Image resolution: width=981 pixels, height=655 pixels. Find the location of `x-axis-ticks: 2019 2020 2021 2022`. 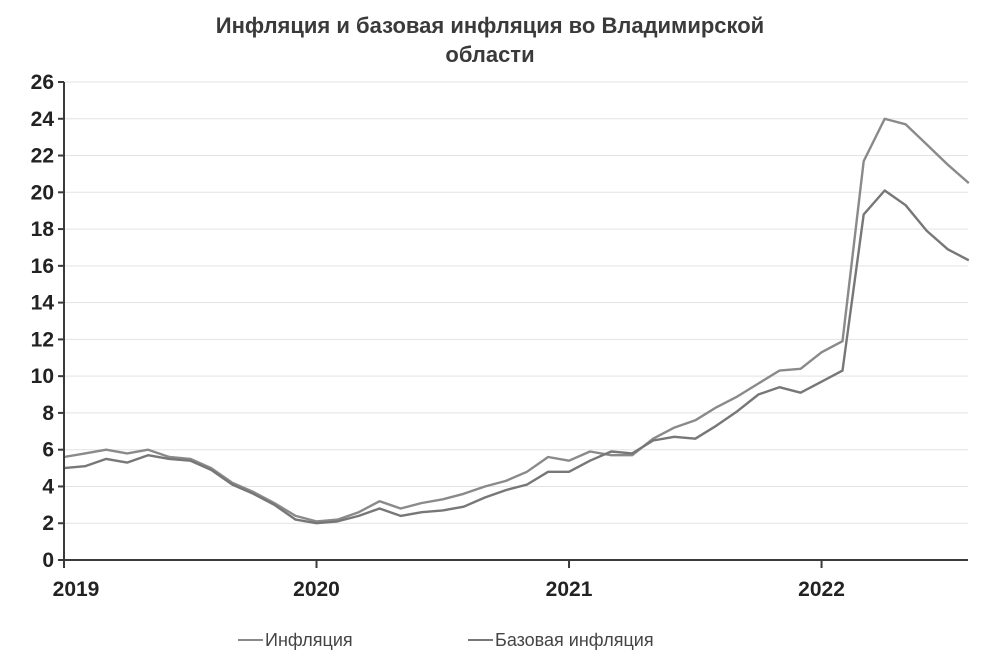

x-axis-ticks: 2019 2020 2021 2022 is located at coordinates (449, 580).